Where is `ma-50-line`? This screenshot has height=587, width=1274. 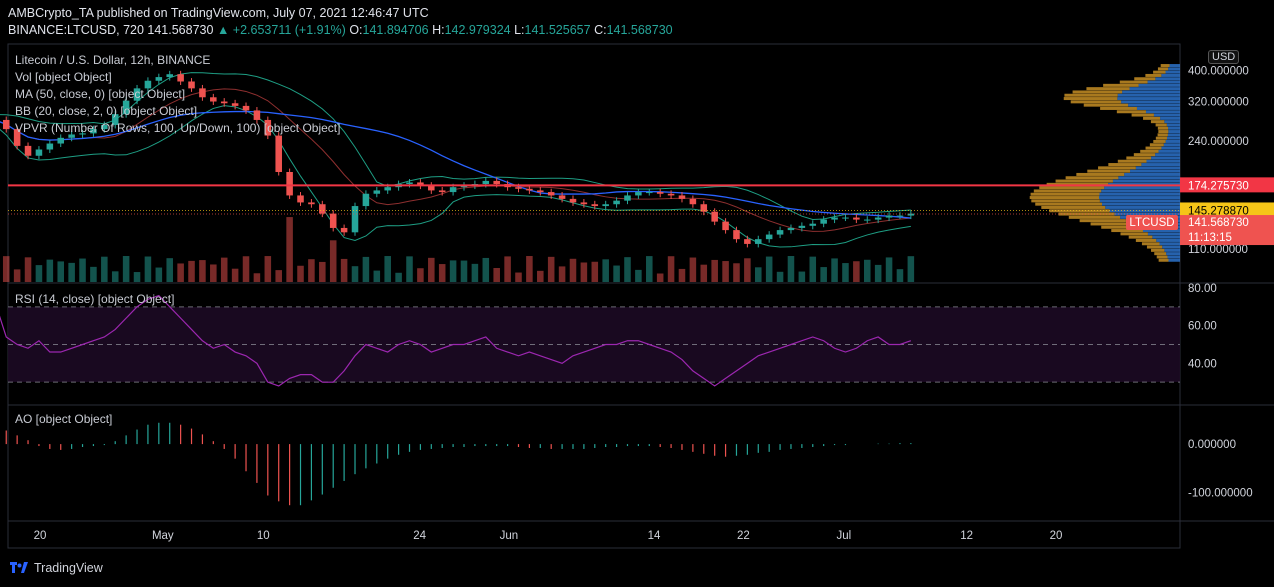
ma-50-line is located at coordinates (455, 164).